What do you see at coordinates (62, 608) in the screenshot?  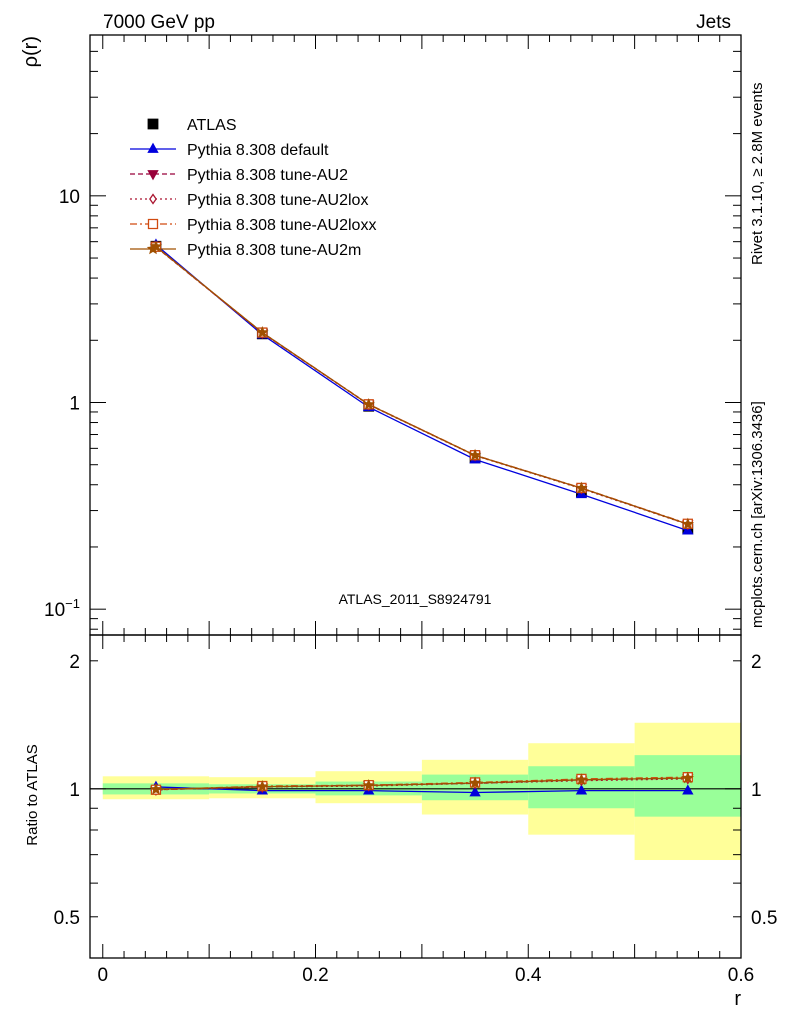 I see `y-tick-label: 10−1` at bounding box center [62, 608].